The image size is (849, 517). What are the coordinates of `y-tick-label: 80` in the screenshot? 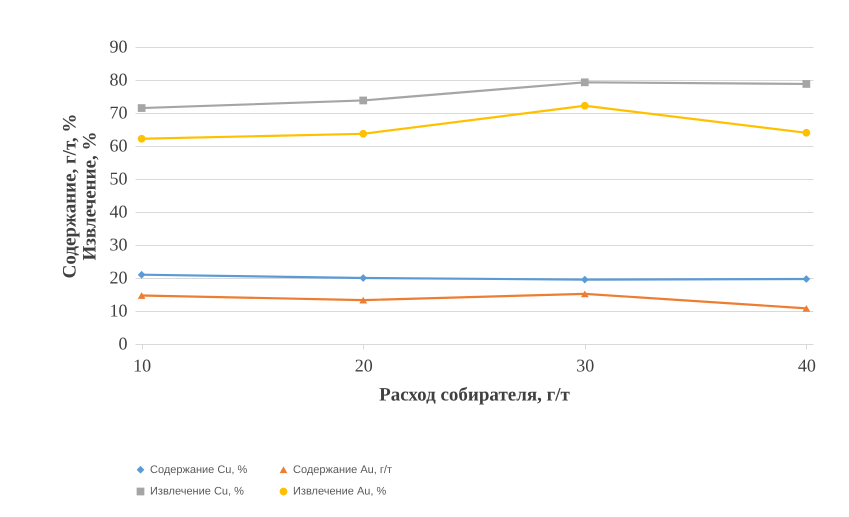 It's located at (119, 80).